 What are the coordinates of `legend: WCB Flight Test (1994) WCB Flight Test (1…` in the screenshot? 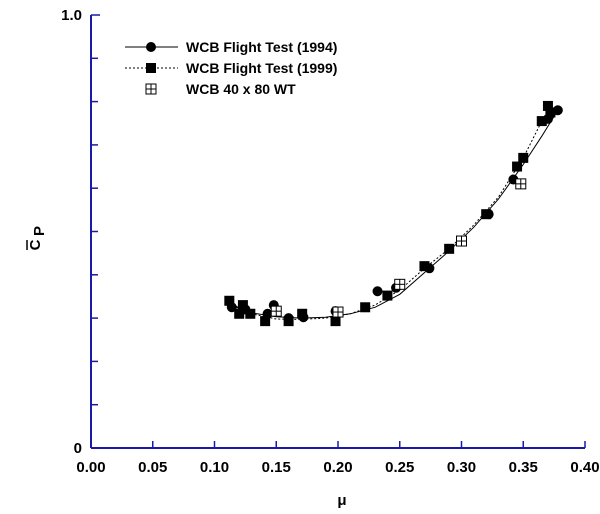 It's located at (231, 68).